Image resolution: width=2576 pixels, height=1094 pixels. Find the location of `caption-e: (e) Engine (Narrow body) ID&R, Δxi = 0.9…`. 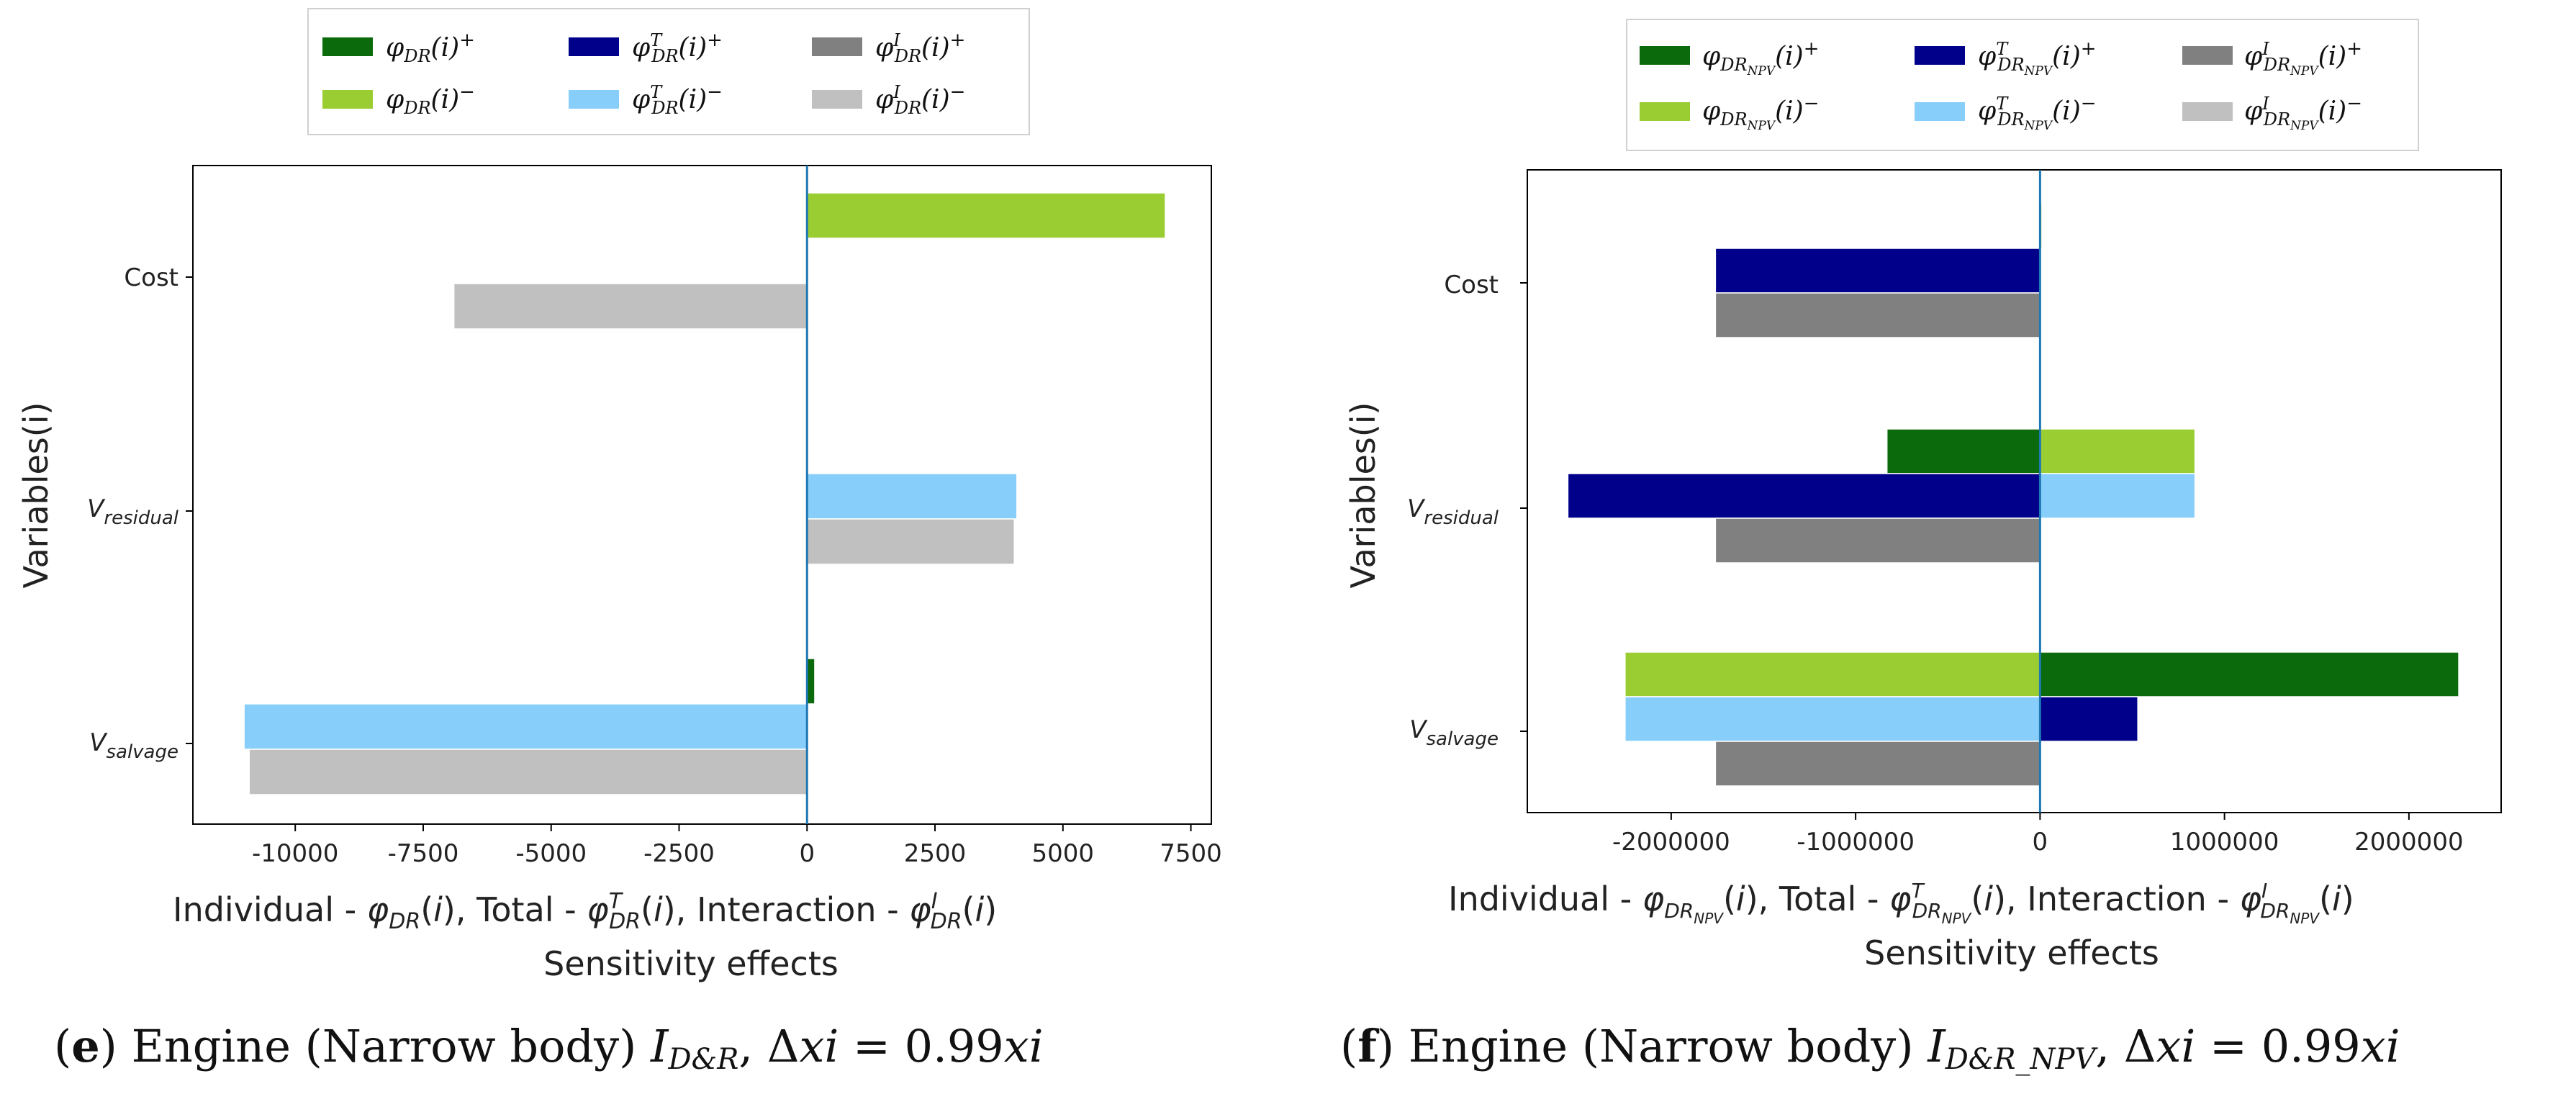

caption-e: (e) Engine (Narrow body) ID&R, Δxi = 0.9… is located at coordinates (549, 1048).